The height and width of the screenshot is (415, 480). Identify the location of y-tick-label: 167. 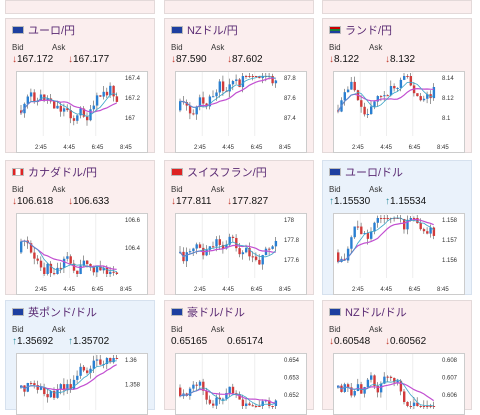
(130, 119).